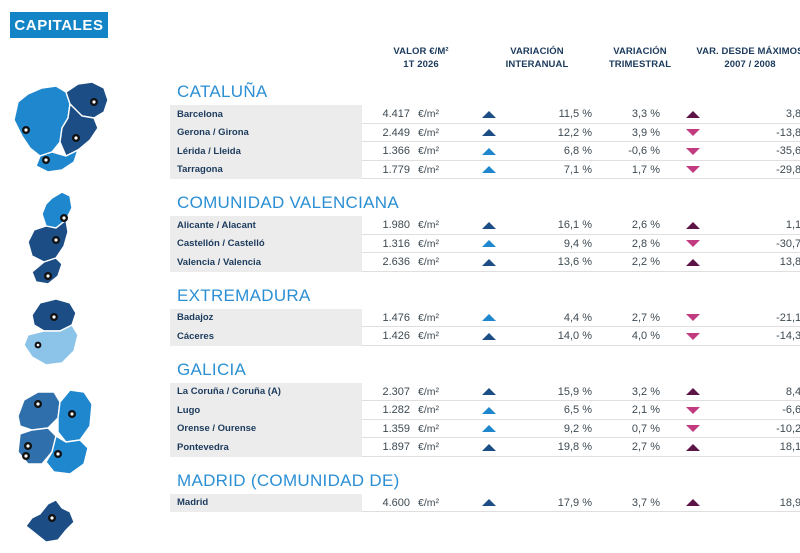 Image resolution: width=800 pixels, height=553 pixels. I want to click on interanual-value: 11,5 %, so click(575, 114).